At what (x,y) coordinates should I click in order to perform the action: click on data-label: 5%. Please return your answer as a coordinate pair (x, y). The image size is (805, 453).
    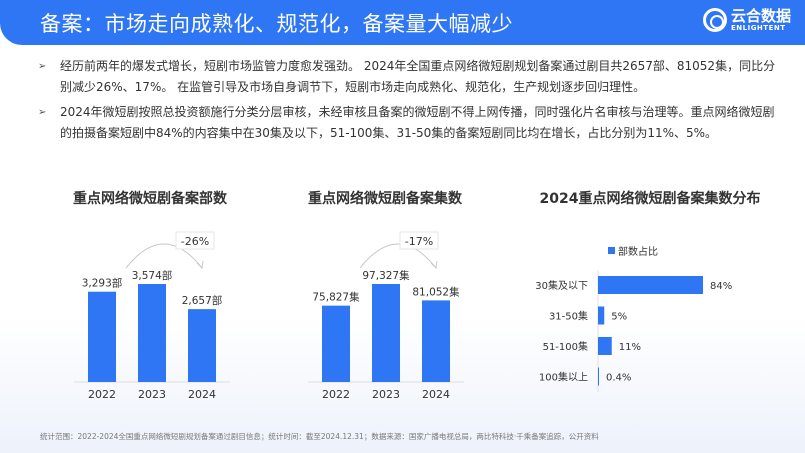
    Looking at the image, I should click on (619, 317).